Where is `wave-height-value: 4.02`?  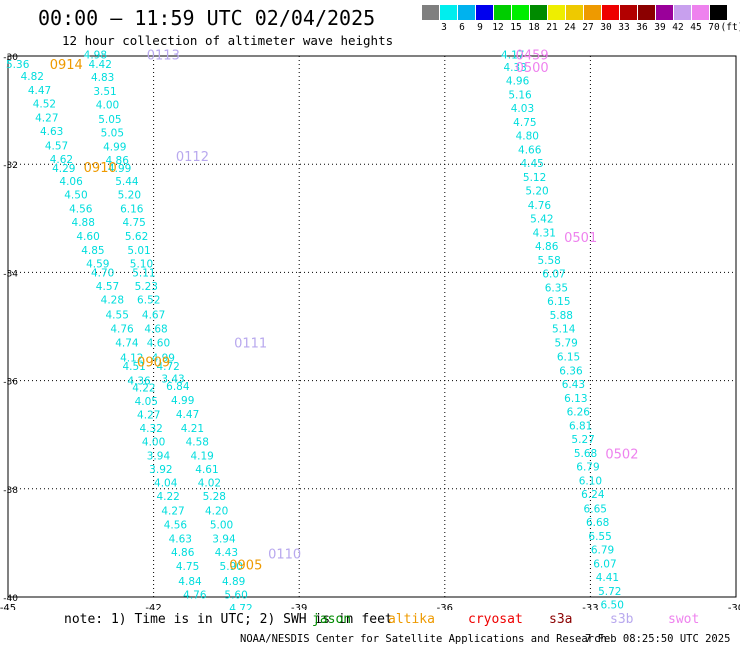
wave-height-value: 4.02 is located at coordinates (209, 483).